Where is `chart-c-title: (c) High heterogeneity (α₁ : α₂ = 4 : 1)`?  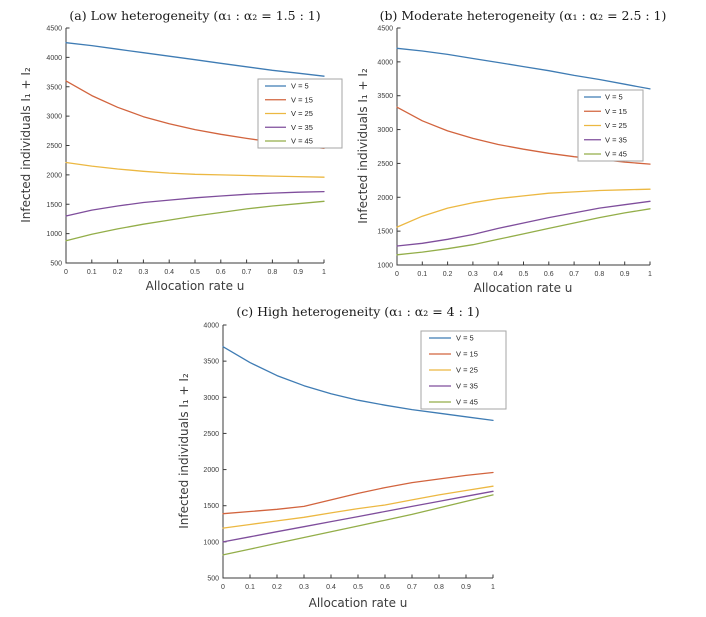
chart-c-title: (c) High heterogeneity (α₁ : α₂ = 4 : 1) is located at coordinates (357, 311).